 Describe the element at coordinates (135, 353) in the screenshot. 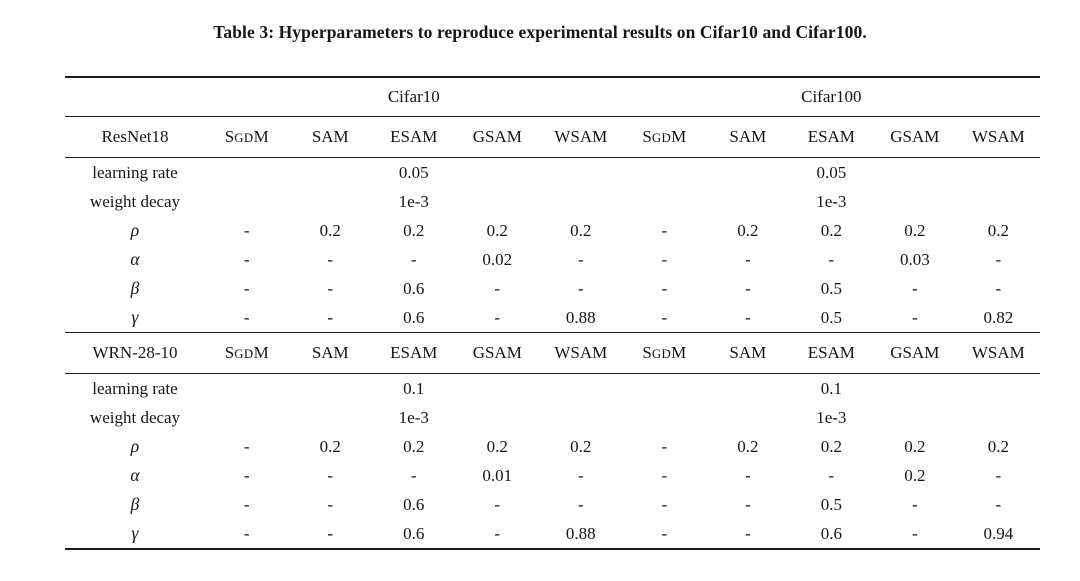

I see `model-name: WRN-28-10` at that location.